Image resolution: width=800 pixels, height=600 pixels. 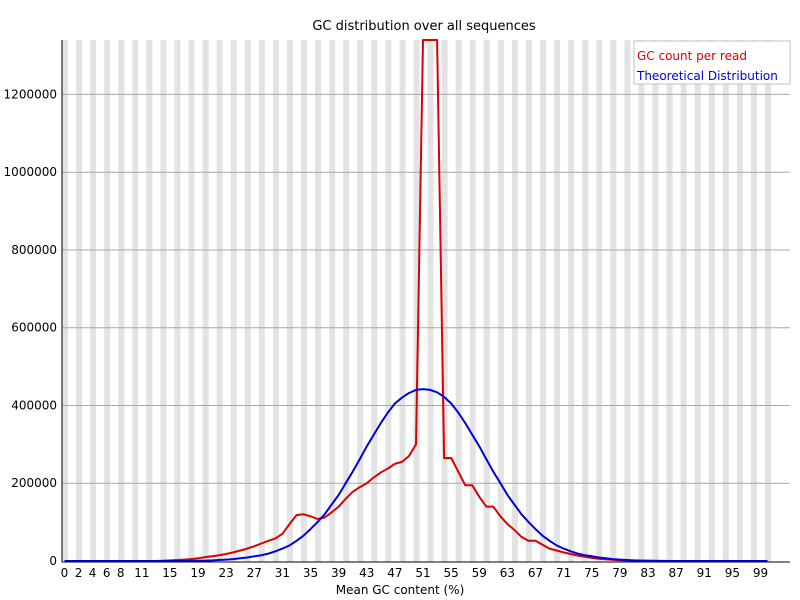 What do you see at coordinates (422, 573) in the screenshot?
I see `x-tick-label: 51` at bounding box center [422, 573].